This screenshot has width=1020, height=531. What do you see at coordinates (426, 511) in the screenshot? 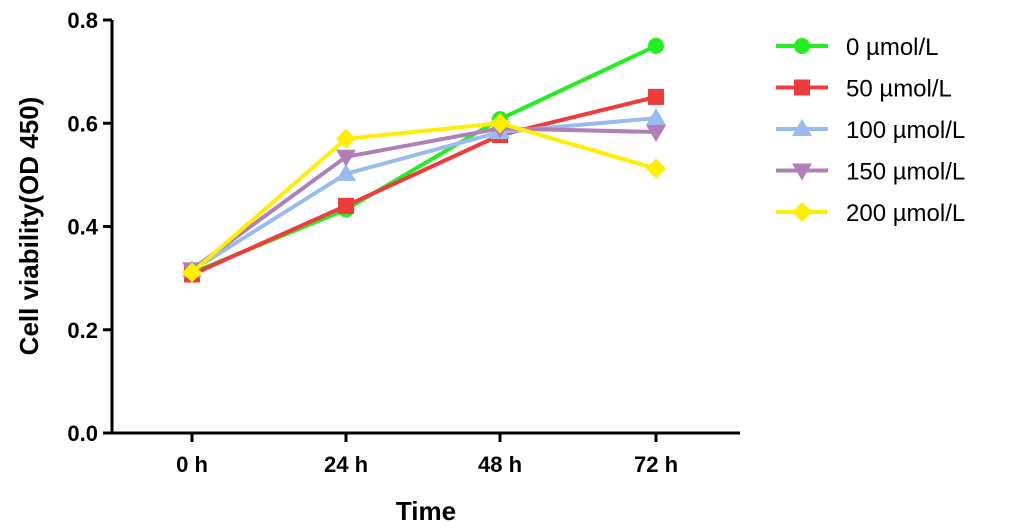
I see `x-axis-title: Time` at bounding box center [426, 511].